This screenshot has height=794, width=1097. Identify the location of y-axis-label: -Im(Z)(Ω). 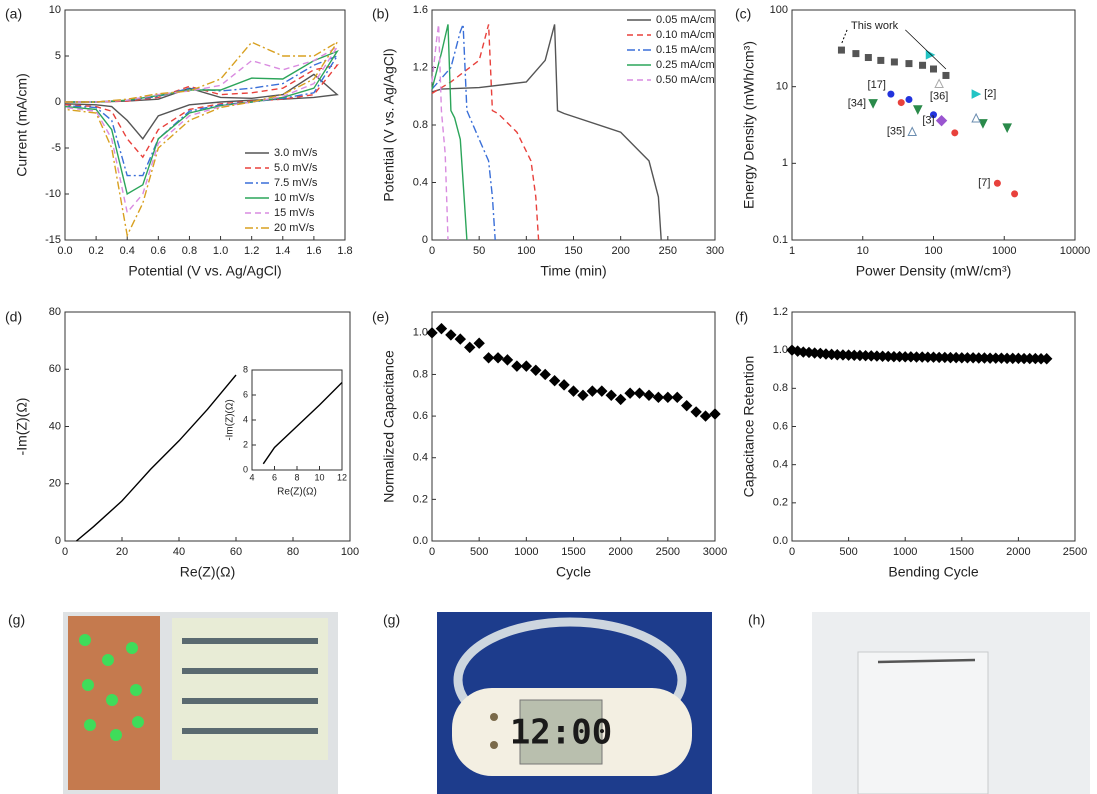
(22, 427).